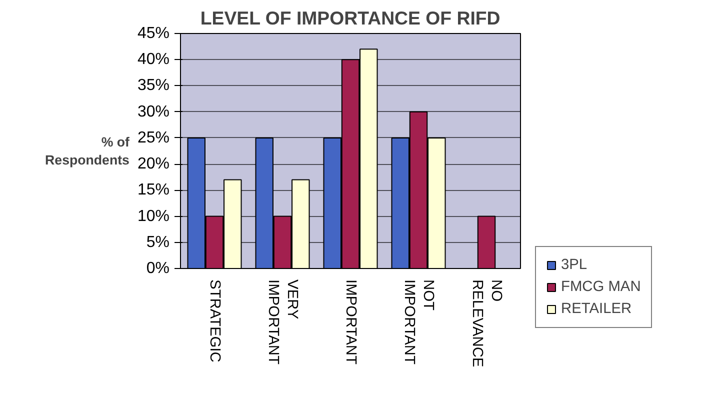  I want to click on y-tick-label: 40%, so click(153, 59).